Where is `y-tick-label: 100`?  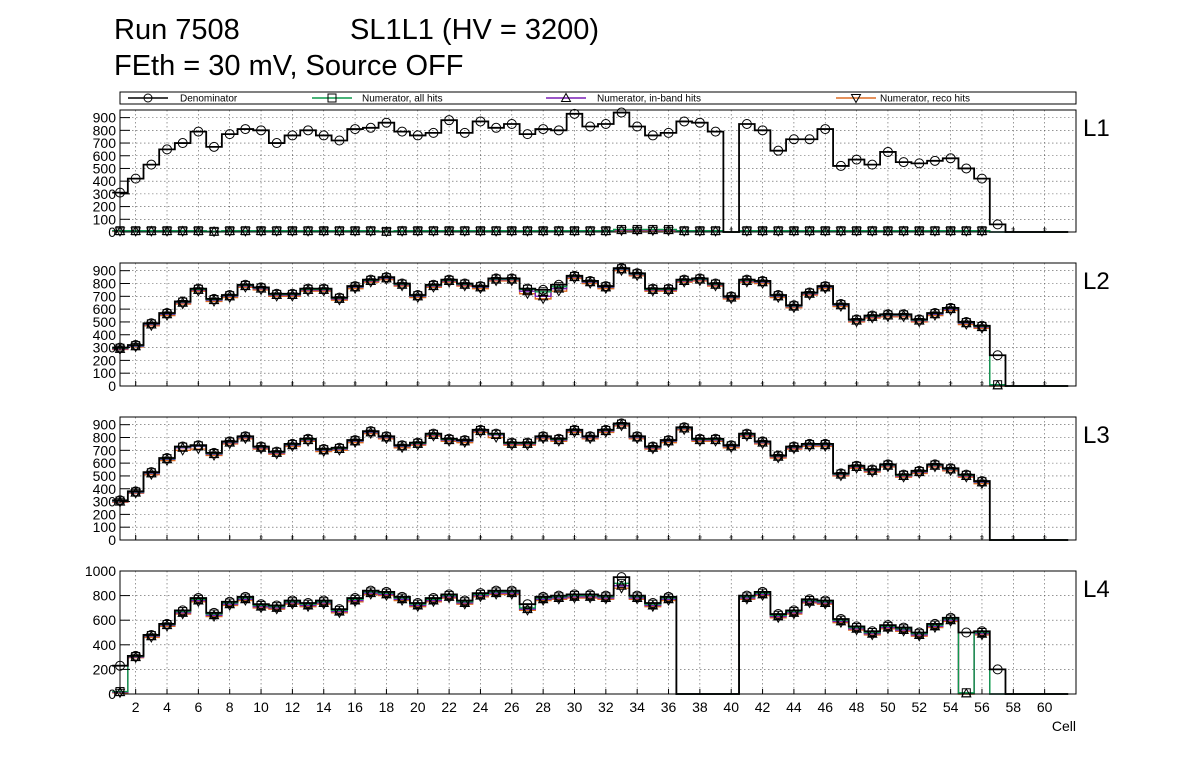 y-tick-label: 100 is located at coordinates (105, 219).